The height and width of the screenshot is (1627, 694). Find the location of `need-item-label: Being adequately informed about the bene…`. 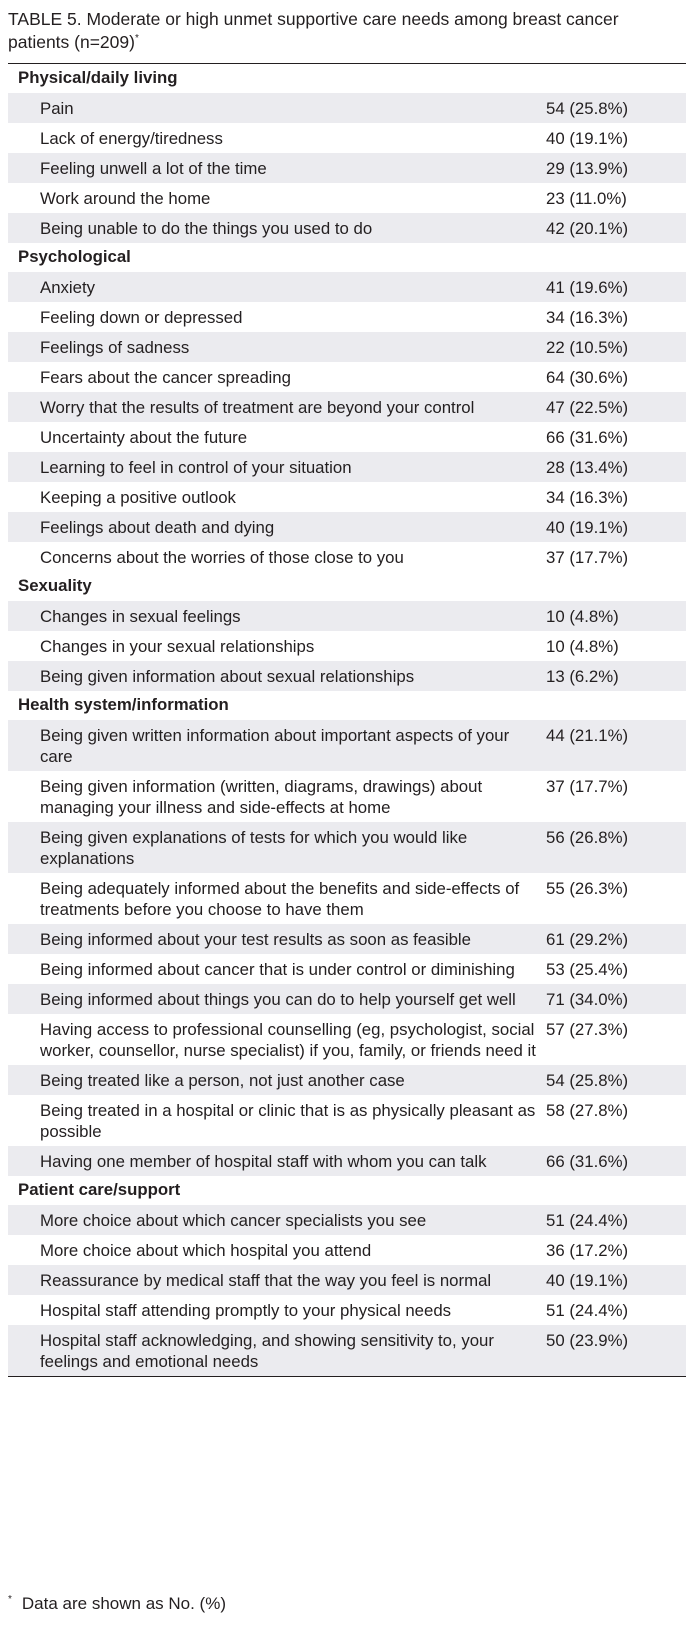

need-item-label: Being adequately informed about the bene… is located at coordinates (280, 898).